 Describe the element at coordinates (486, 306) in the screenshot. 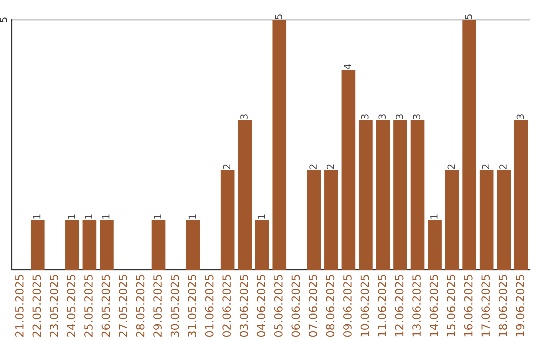

I see `x-tick-label: 17.06.2025` at that location.